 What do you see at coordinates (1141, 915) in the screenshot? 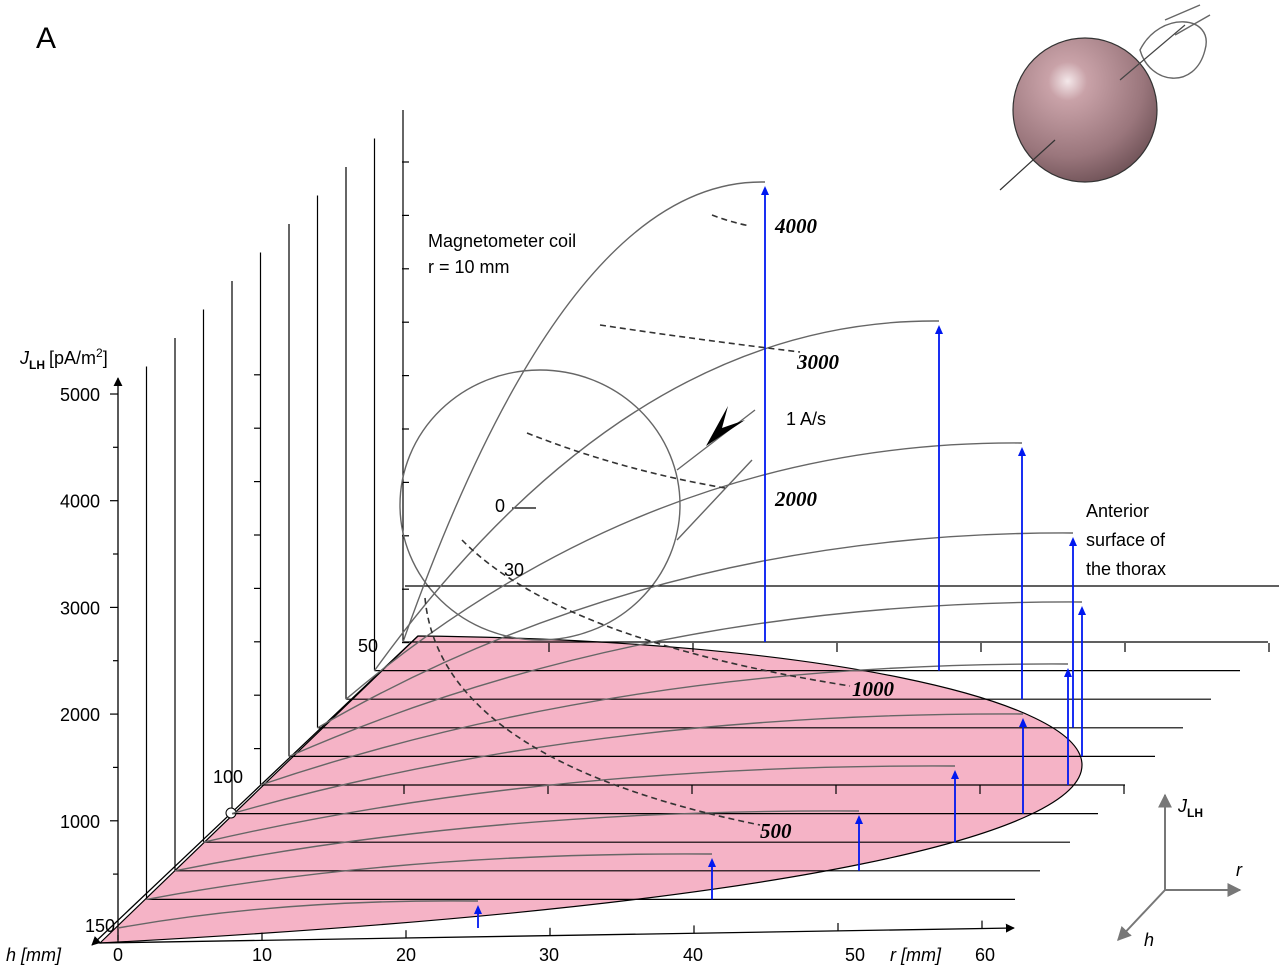
I see `key-axis` at bounding box center [1141, 915].